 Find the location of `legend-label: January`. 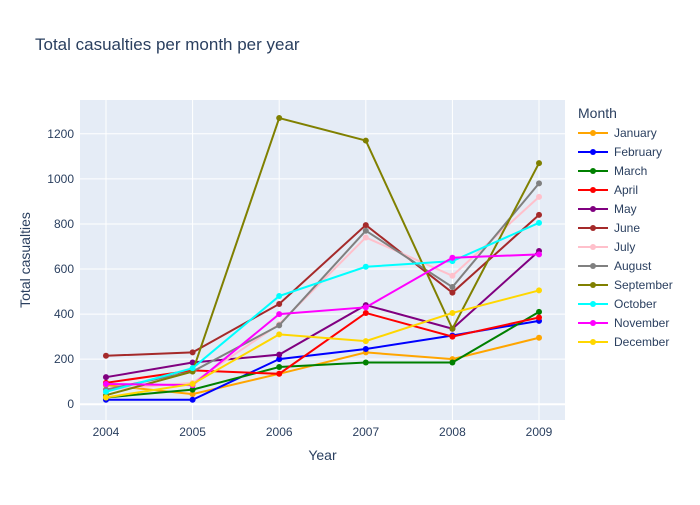

legend-label: January is located at coordinates (635, 133).